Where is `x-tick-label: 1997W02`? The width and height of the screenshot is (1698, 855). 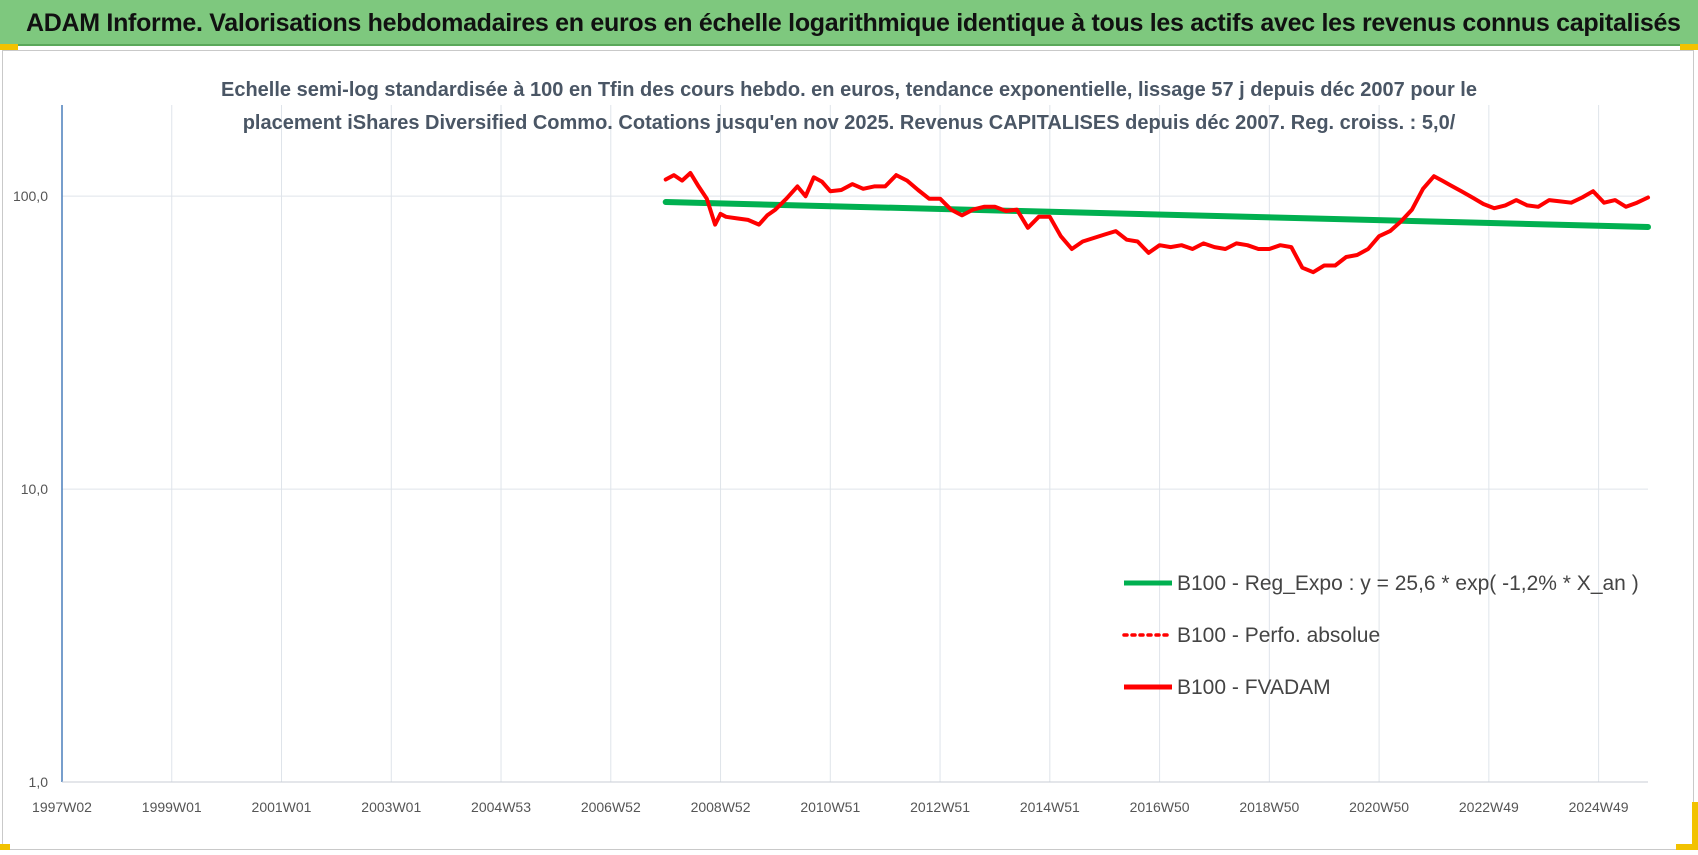
x-tick-label: 1997W02 is located at coordinates (62, 807).